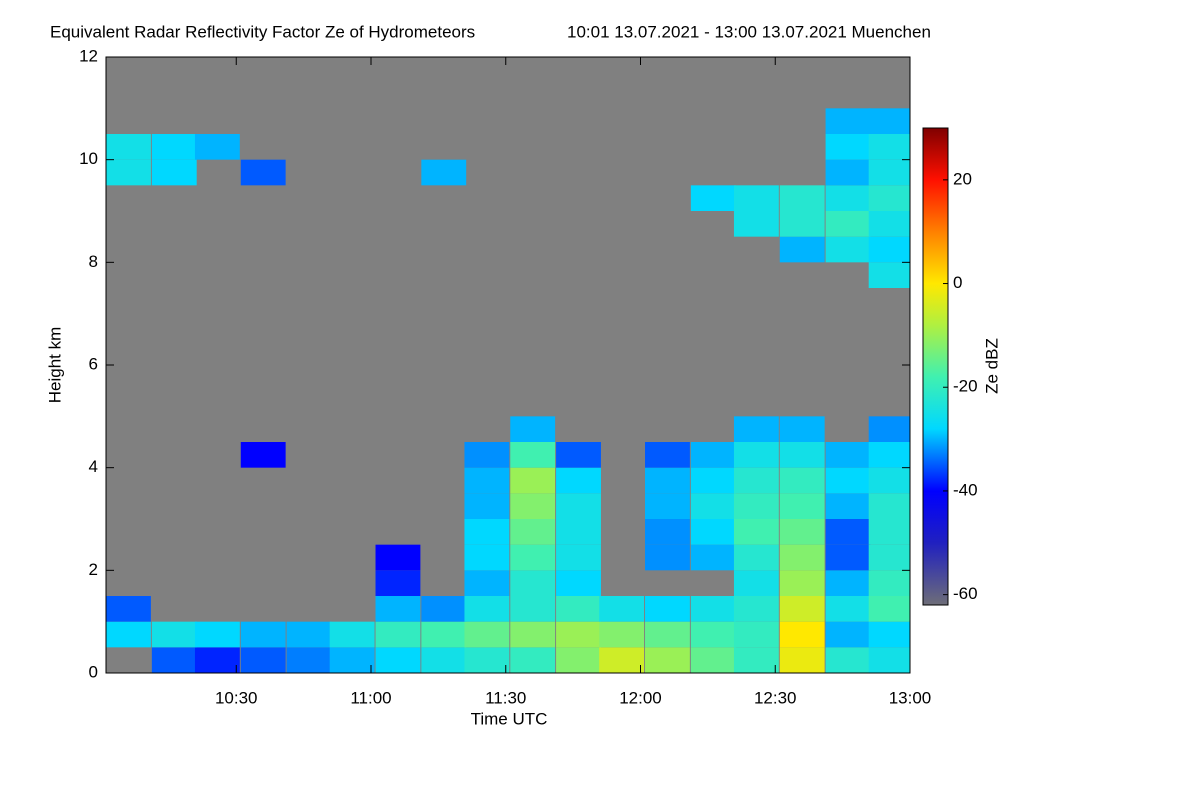 This screenshot has width=1200, height=800. What do you see at coordinates (640, 697) in the screenshot?
I see `x-tick-label: 12:00` at bounding box center [640, 697].